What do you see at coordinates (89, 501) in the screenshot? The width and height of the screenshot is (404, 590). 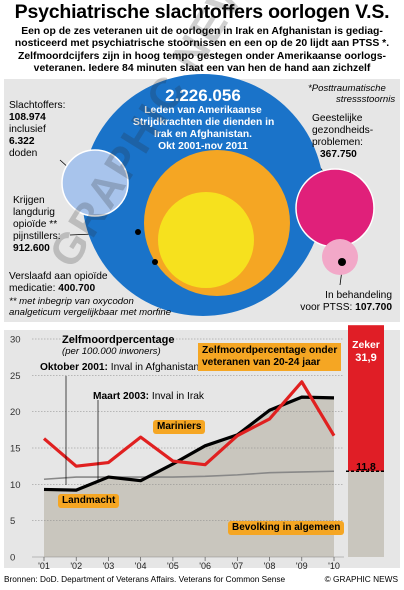 I see `landmacht-label: Landmacht` at bounding box center [89, 501].